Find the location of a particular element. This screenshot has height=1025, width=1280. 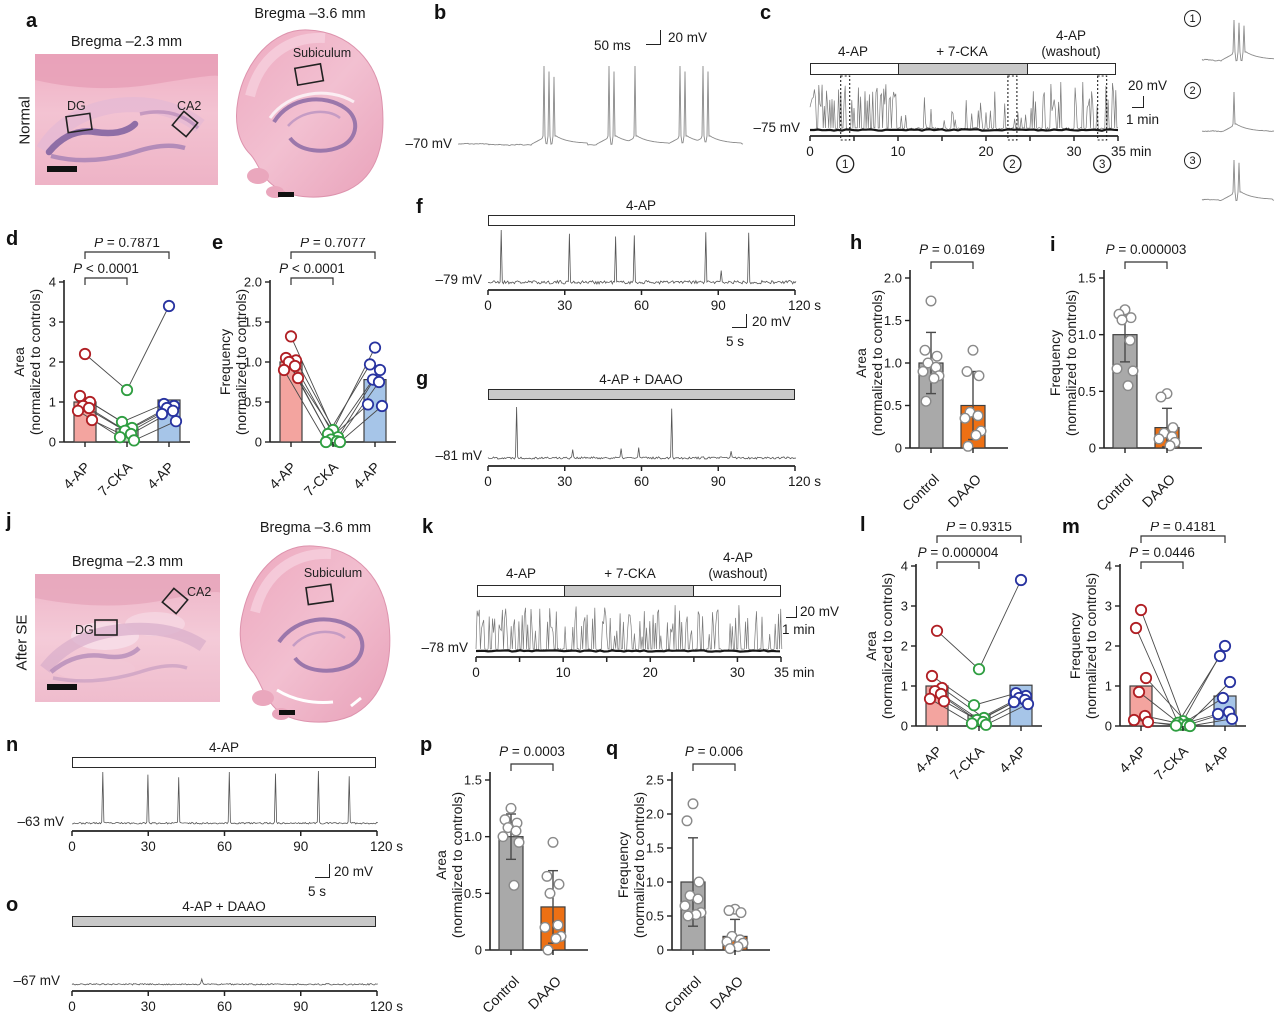

panel-label-l: l is located at coordinates (863, 525).